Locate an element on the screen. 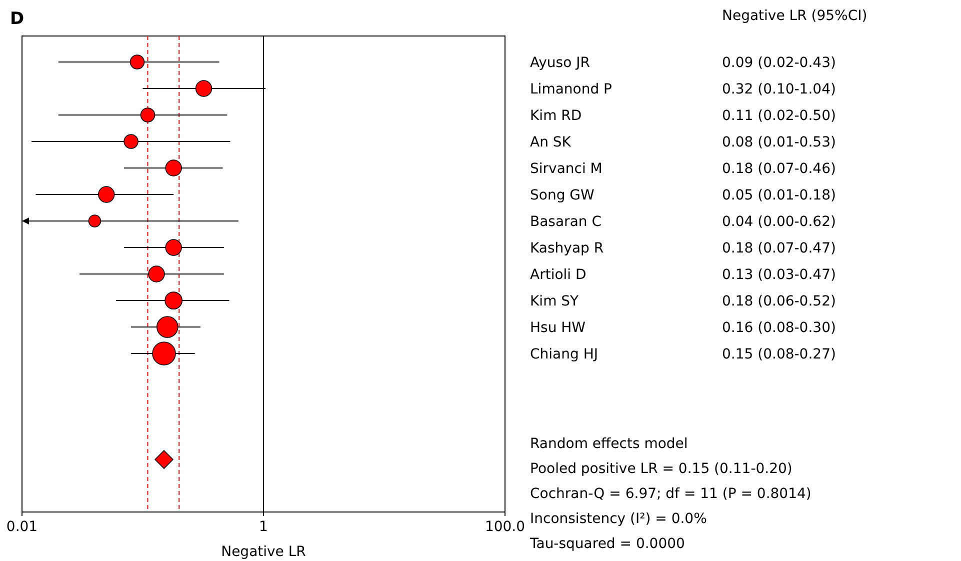 Image resolution: width=961 pixels, height=561 pixels. text: Negative LR (95%CI) is located at coordinates (795, 16).